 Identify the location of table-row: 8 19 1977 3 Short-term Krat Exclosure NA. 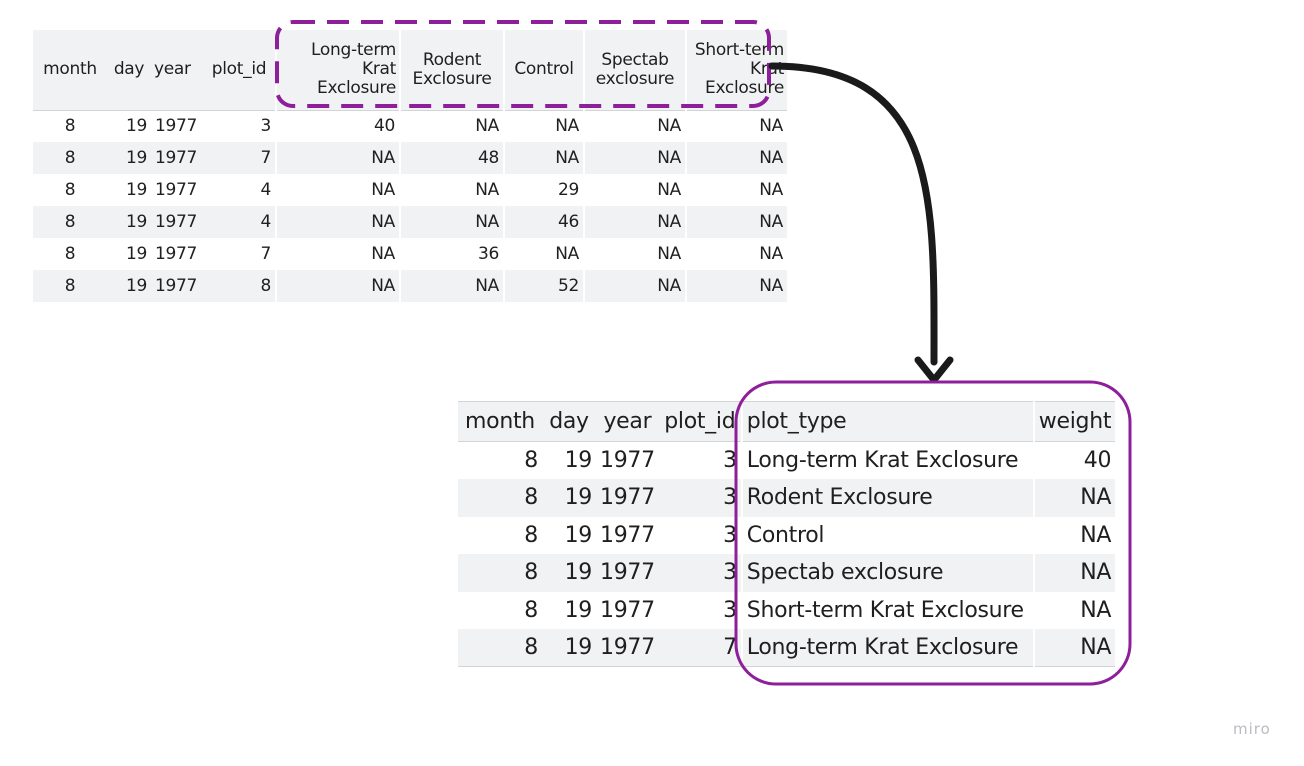
(786, 610).